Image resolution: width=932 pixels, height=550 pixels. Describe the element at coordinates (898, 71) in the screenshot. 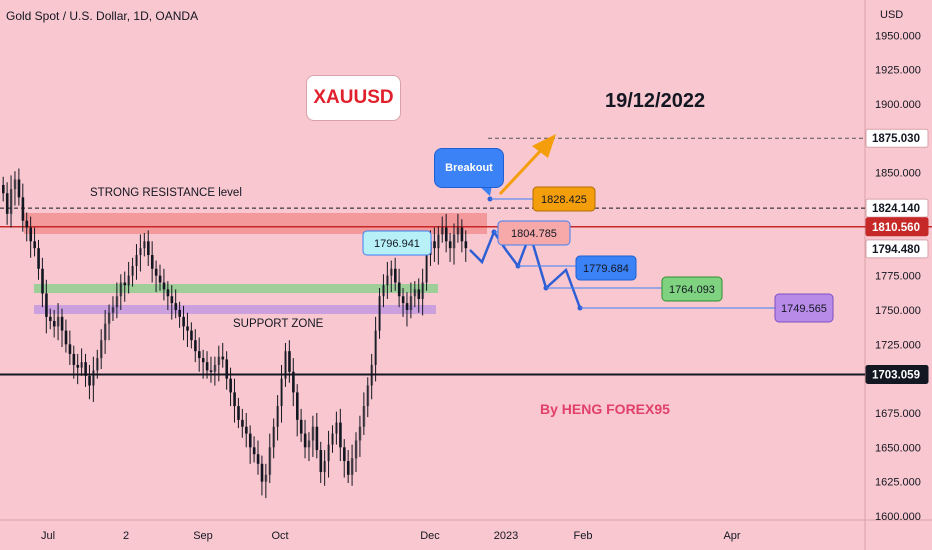

I see `y-tick-label: 1925.000` at that location.